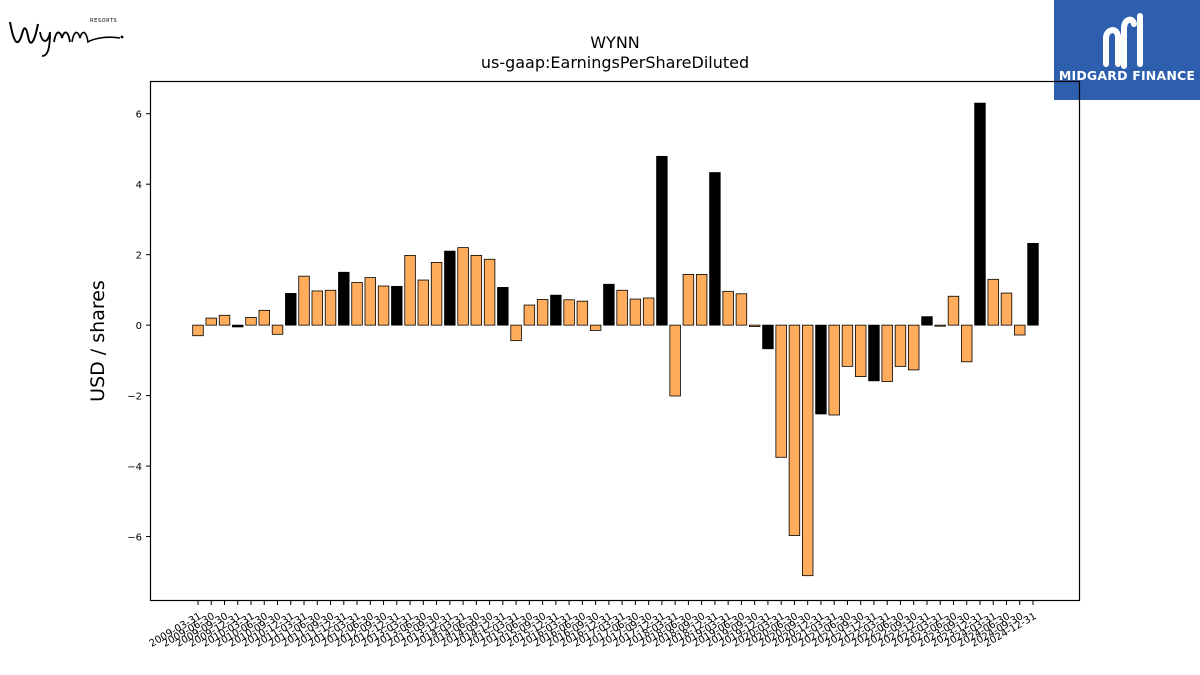 This screenshot has width=1200, height=675. What do you see at coordinates (139, 115) in the screenshot?
I see `y-tick-label: 6` at bounding box center [139, 115].